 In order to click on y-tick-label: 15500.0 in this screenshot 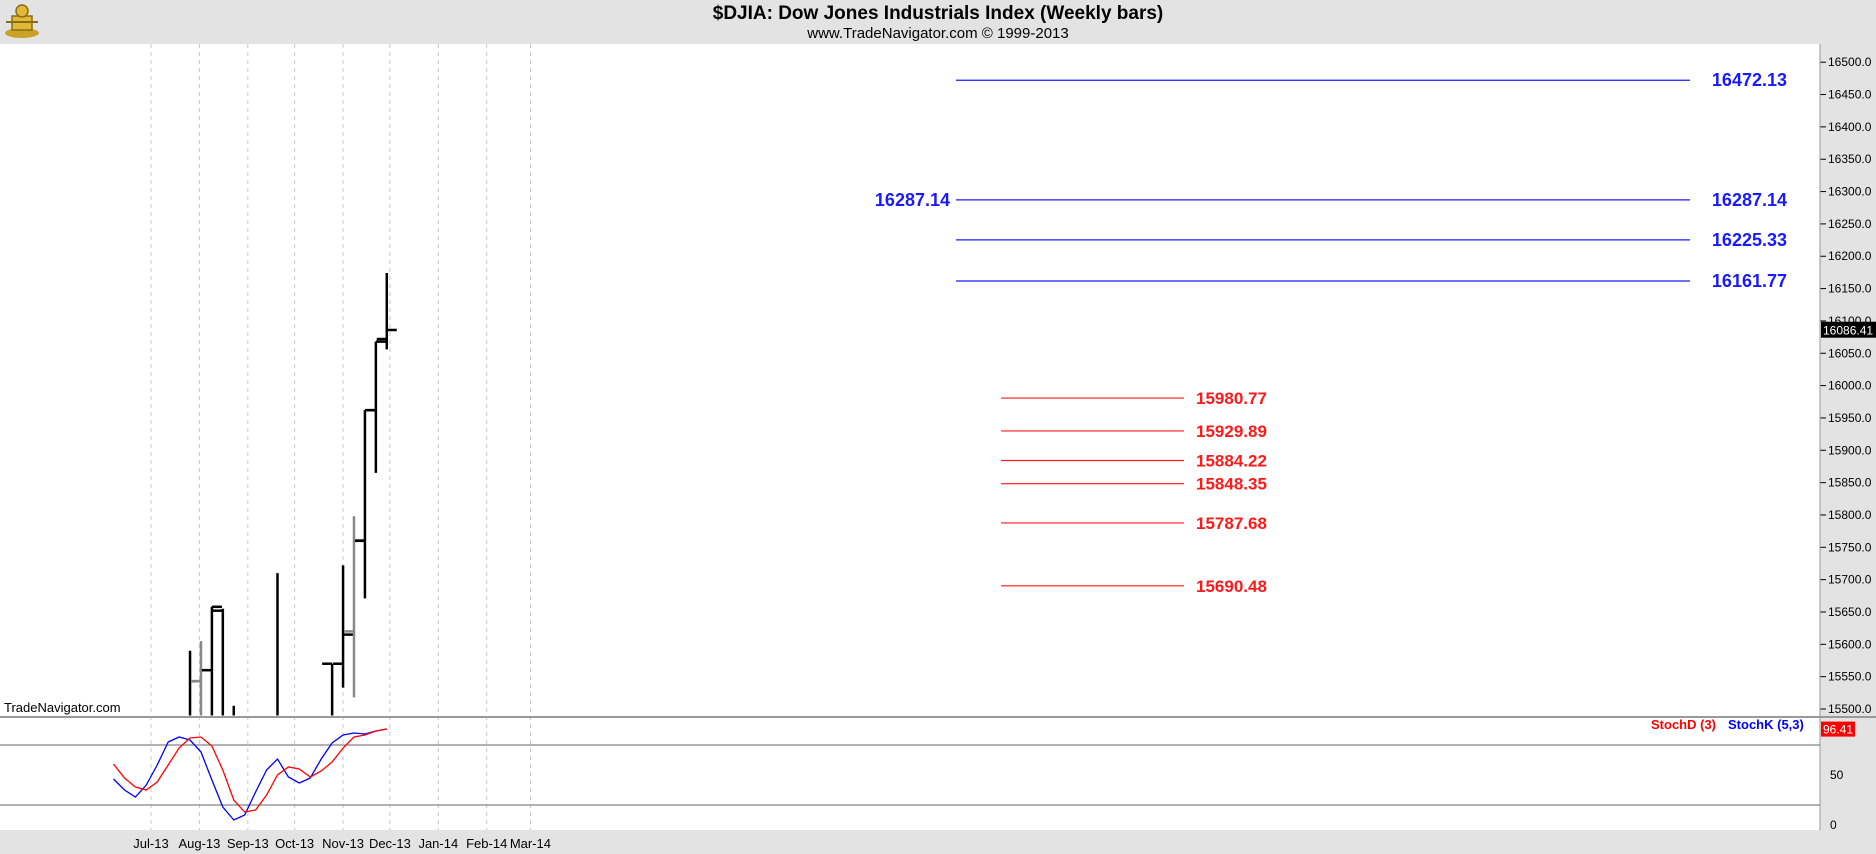, I will do `click(1850, 709)`.